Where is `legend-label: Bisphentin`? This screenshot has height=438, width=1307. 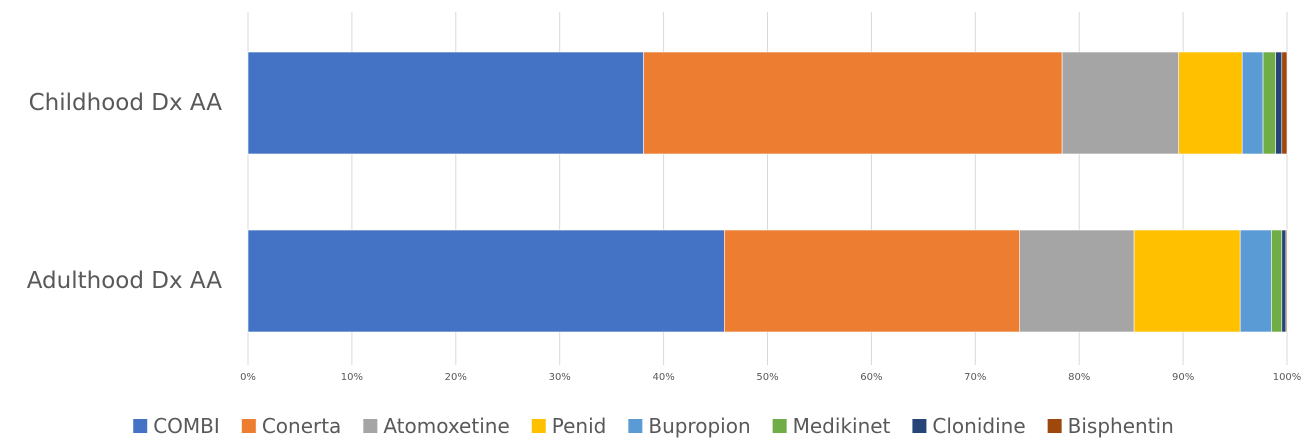 legend-label: Bisphentin is located at coordinates (1121, 426).